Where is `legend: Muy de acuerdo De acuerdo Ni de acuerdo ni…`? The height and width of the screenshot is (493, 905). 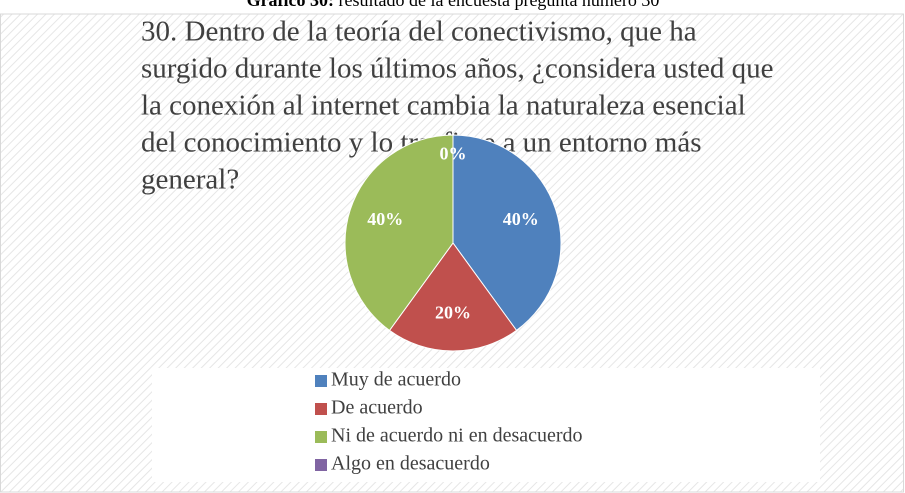
legend: Muy de acuerdo De acuerdo Ni de acuerdo ni… is located at coordinates (449, 422).